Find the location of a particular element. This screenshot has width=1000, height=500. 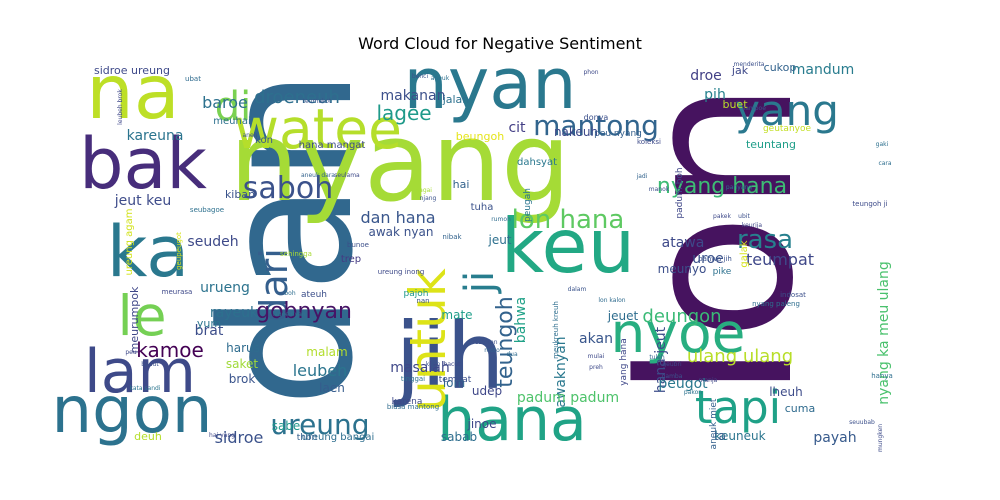

cloud-word: nyang paleng is located at coordinates (776, 304).